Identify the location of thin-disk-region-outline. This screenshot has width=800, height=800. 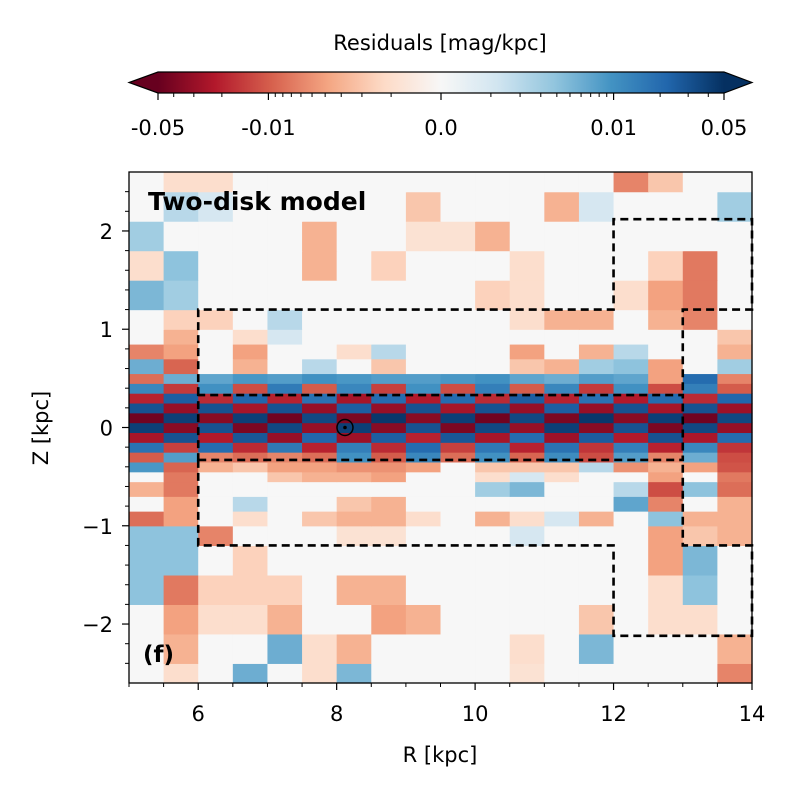
(440, 427).